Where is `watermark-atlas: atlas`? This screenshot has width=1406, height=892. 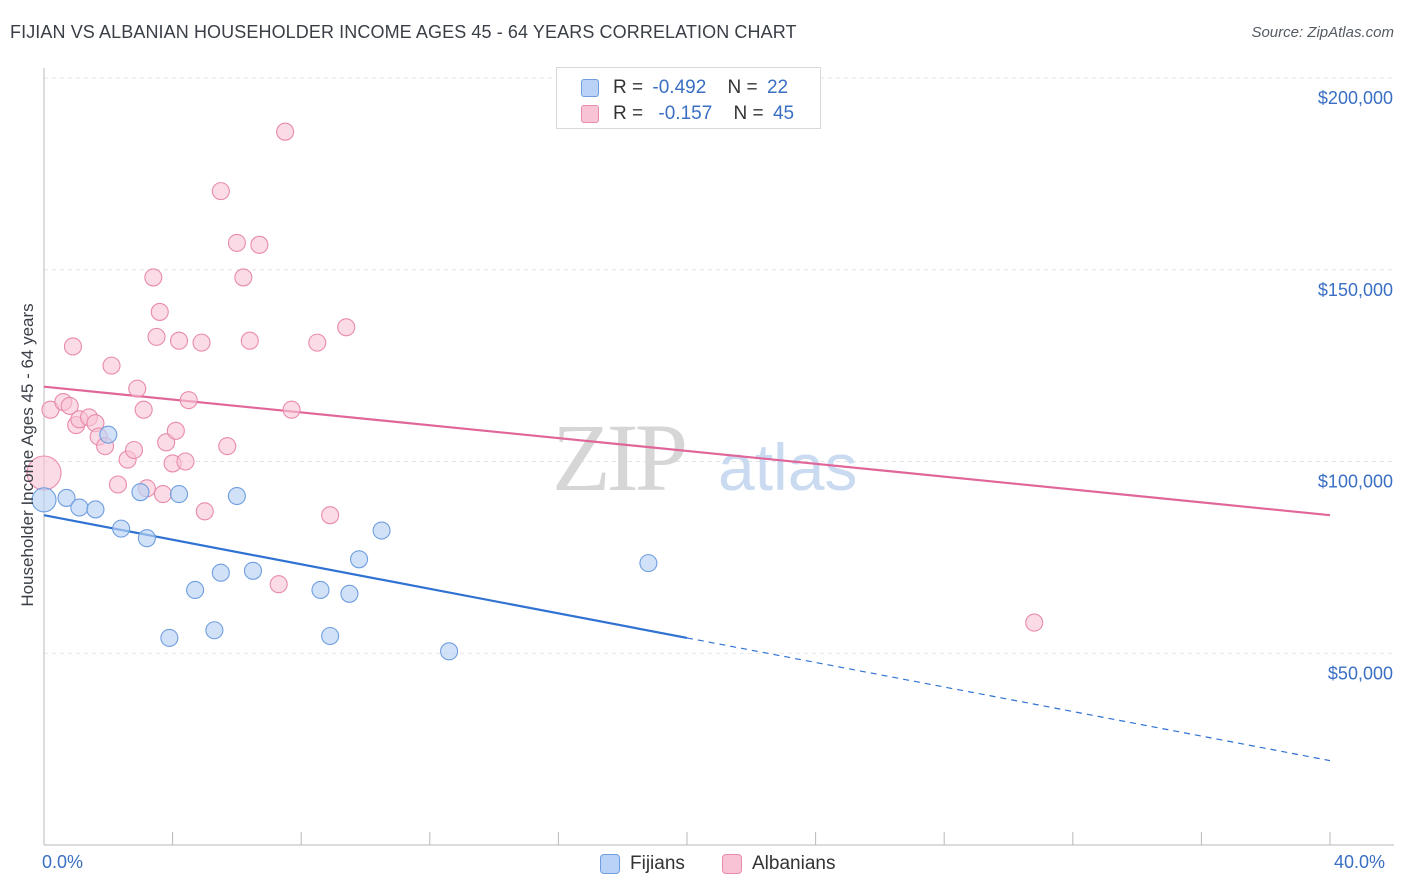
watermark-atlas: atlas is located at coordinates (787, 467).